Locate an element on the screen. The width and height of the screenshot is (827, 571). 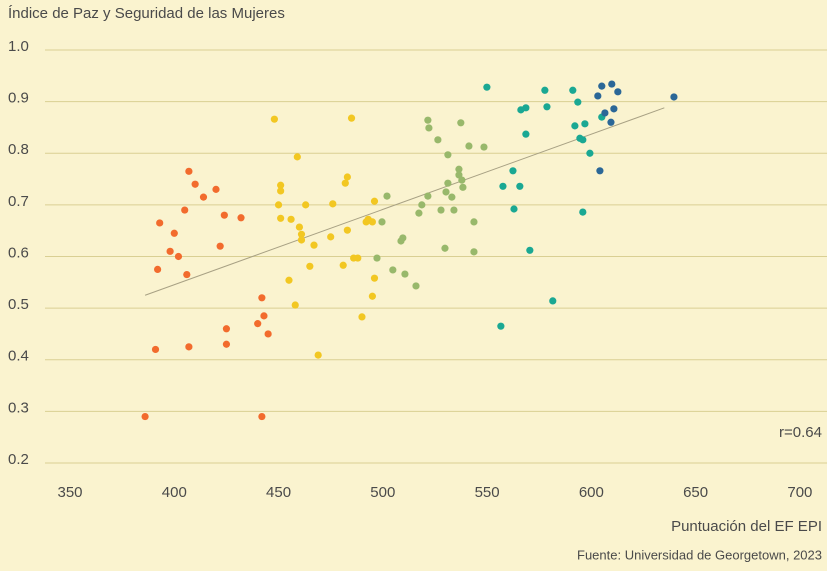
x-axis-label: Puntuación del EF EPI is located at coordinates (746, 526).